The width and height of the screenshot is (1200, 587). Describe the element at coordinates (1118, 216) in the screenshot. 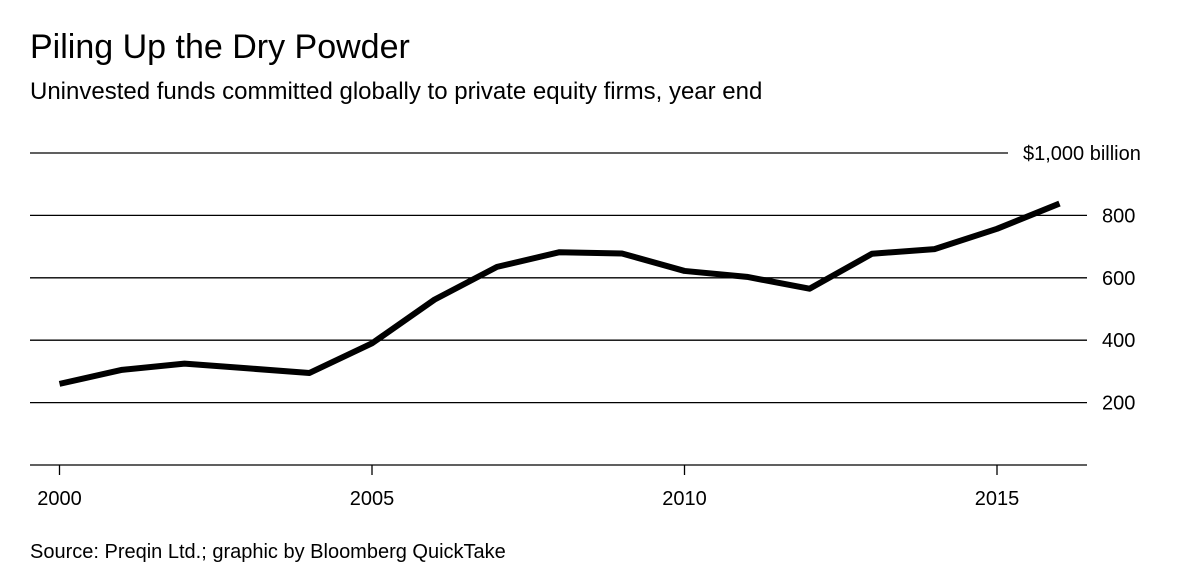

I see `y-tick-label-800: 800` at that location.